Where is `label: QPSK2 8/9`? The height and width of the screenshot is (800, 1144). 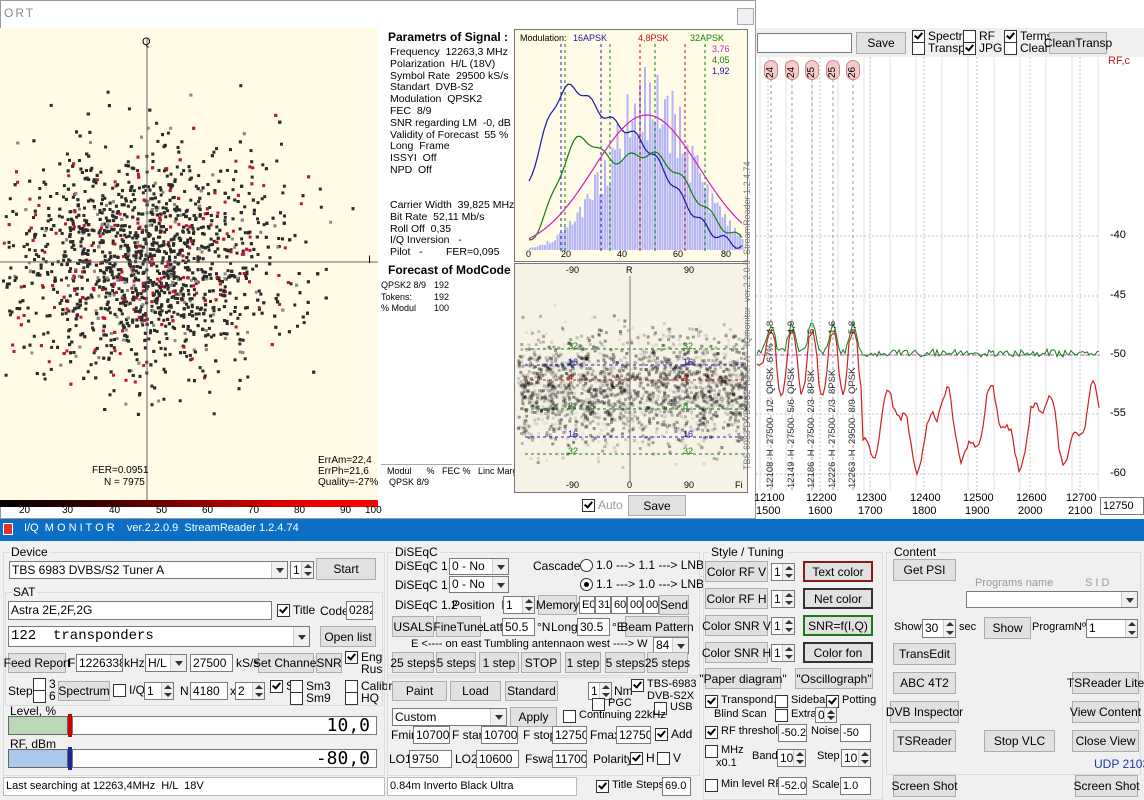
label: QPSK2 8/9 is located at coordinates (404, 285).